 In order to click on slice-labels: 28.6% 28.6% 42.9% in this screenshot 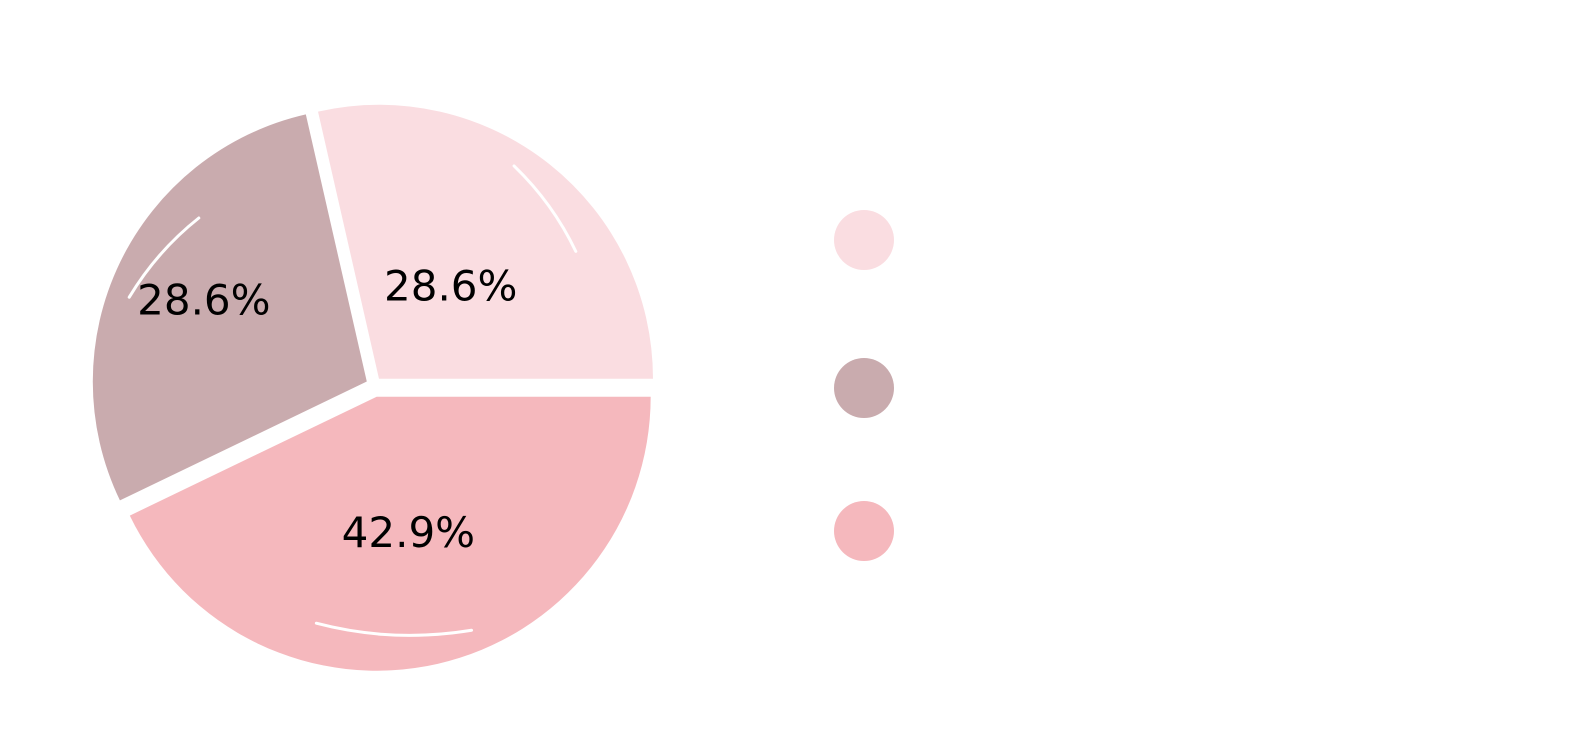, I will do `click(327, 409)`.